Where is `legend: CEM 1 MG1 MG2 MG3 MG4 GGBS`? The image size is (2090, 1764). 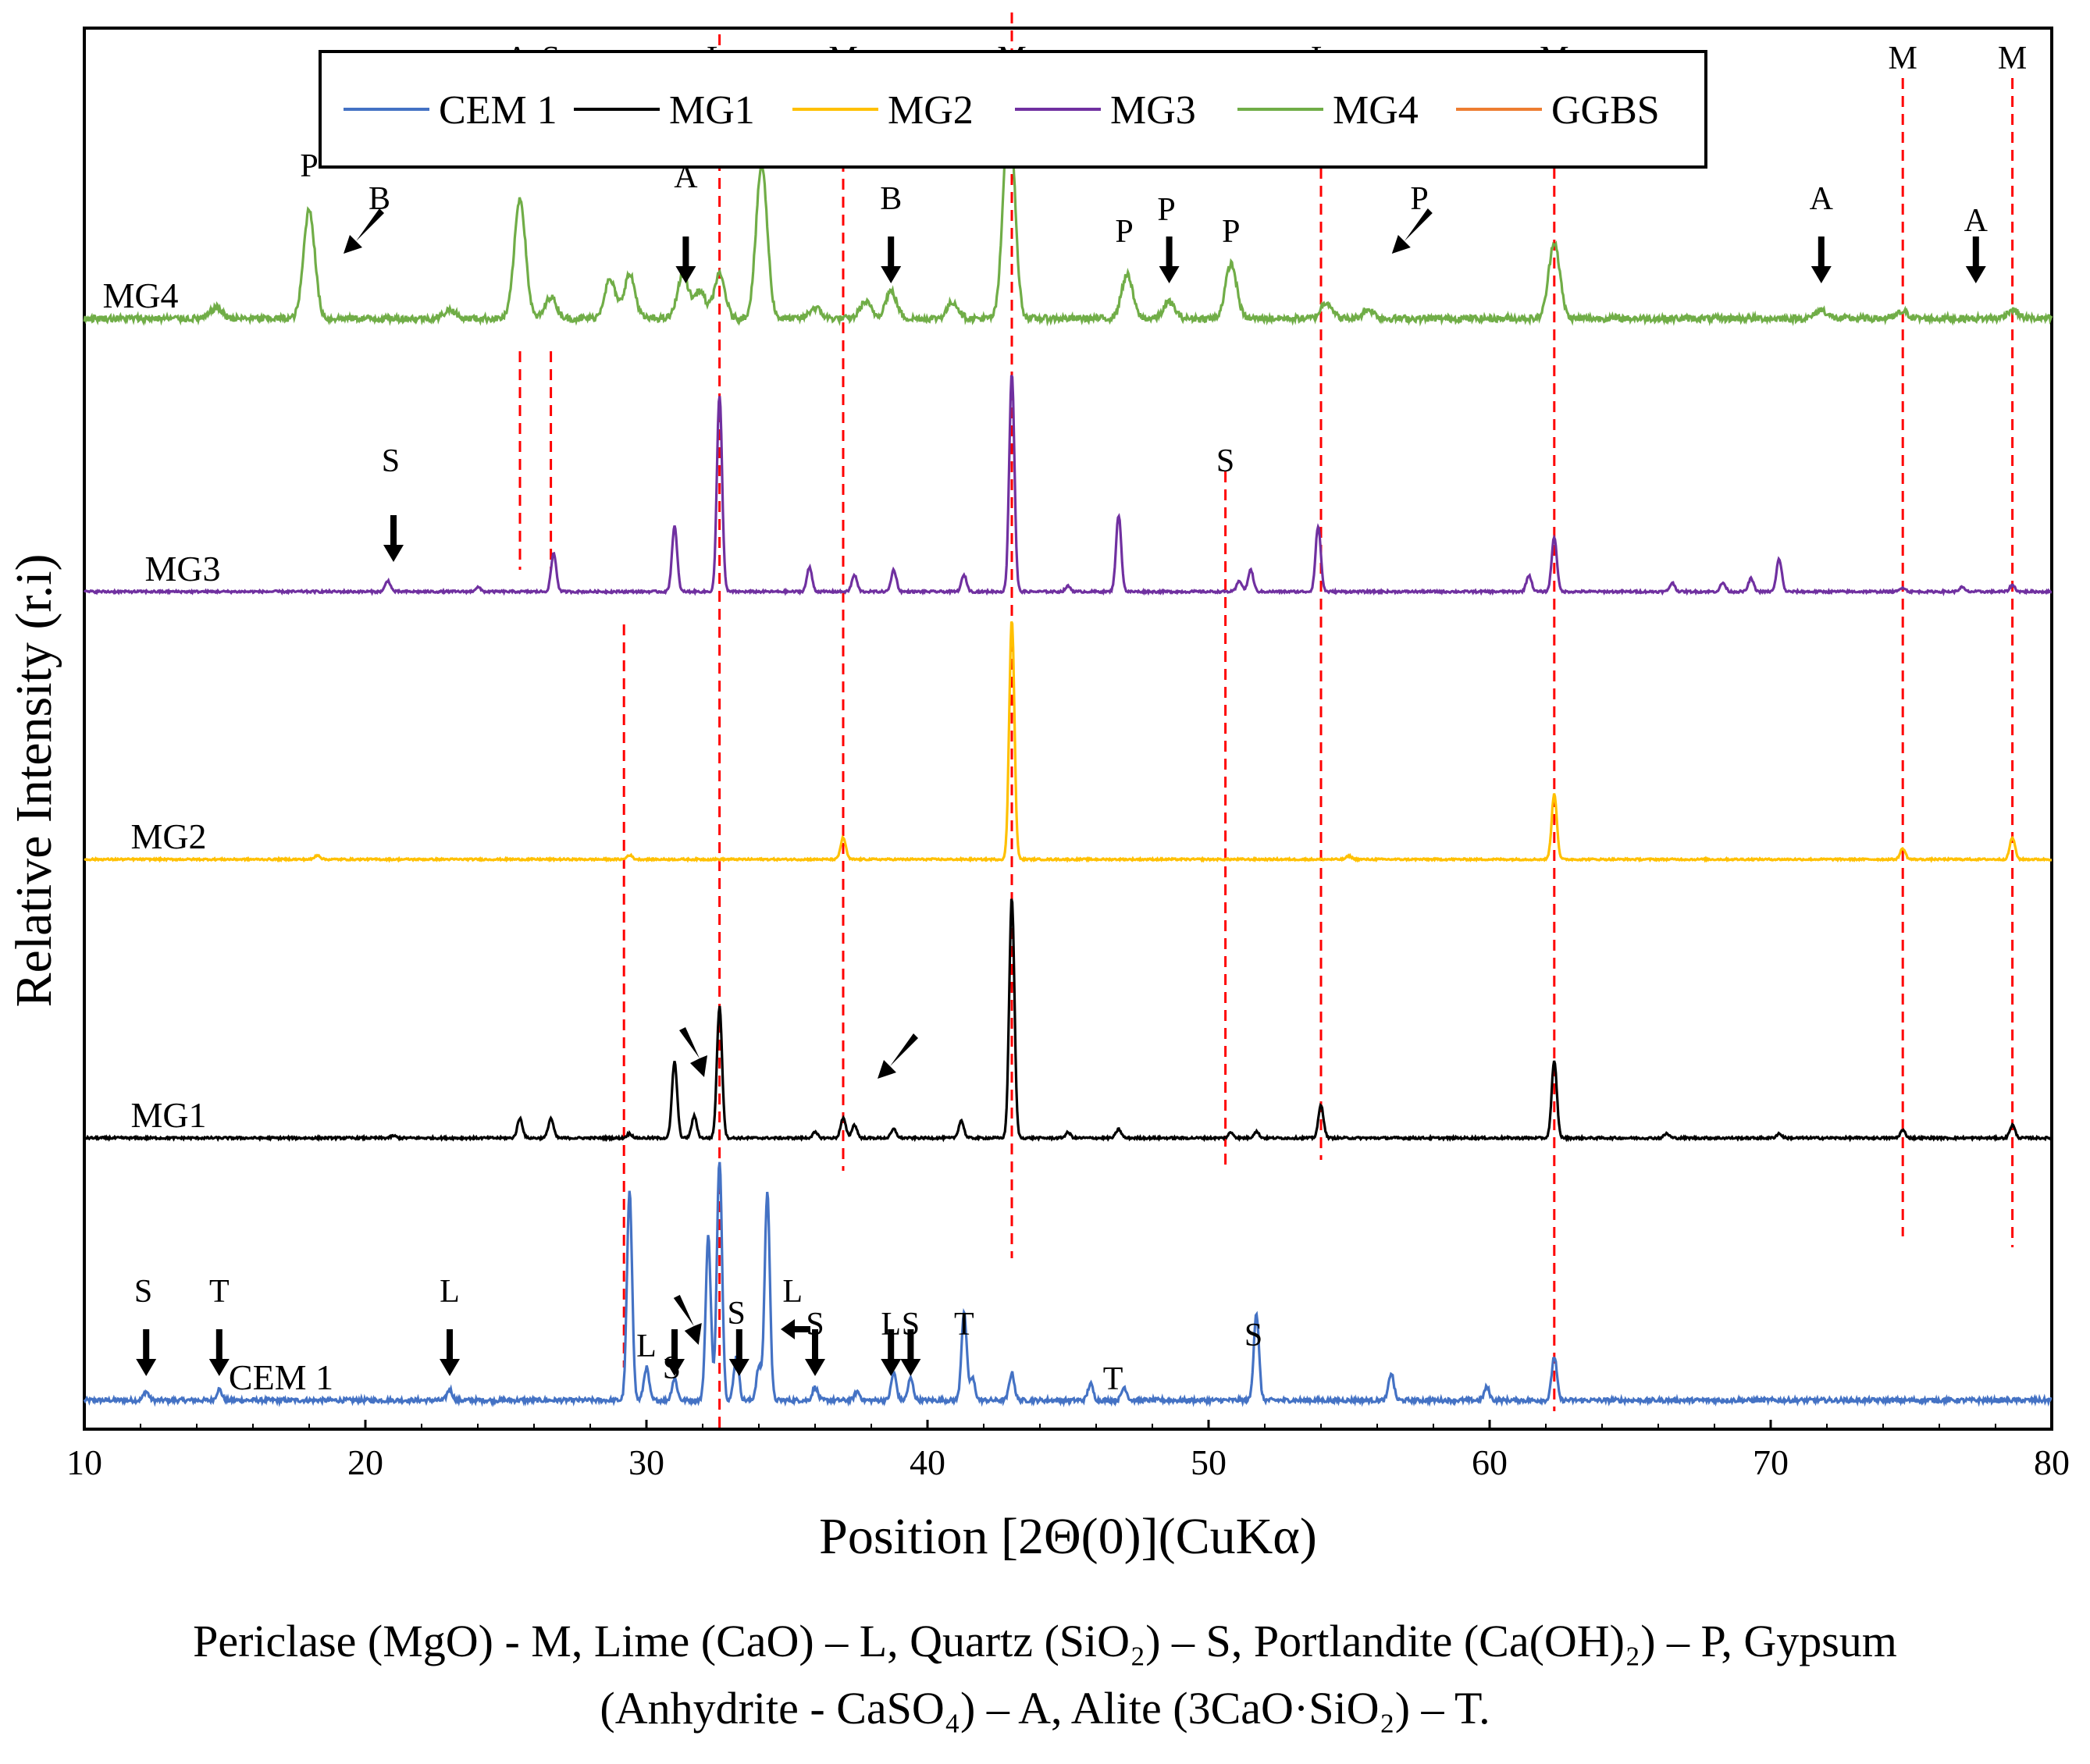 legend: CEM 1 MG1 MG2 MG3 MG4 GGBS is located at coordinates (1013, 109).